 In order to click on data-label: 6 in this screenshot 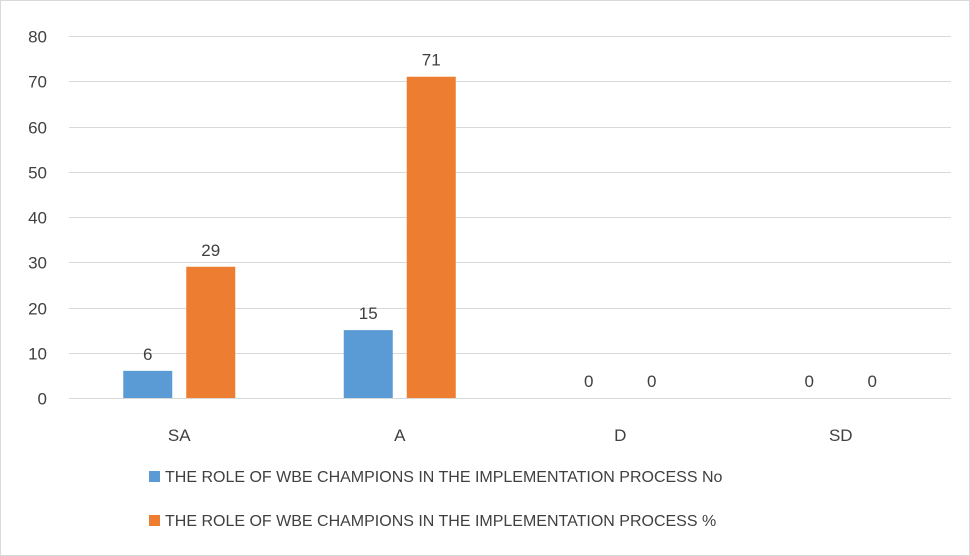, I will do `click(147, 354)`.